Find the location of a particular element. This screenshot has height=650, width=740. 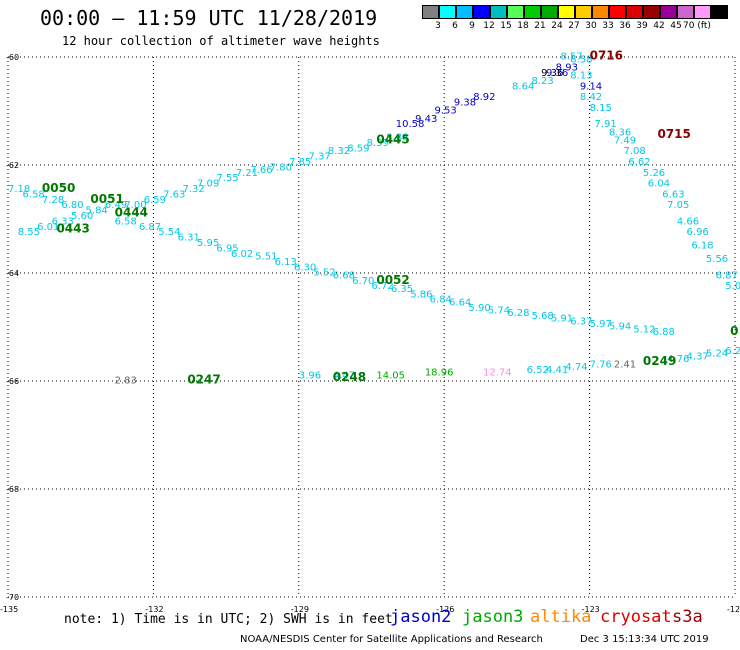

wave-height-value: 5.02 is located at coordinates (732, 286).